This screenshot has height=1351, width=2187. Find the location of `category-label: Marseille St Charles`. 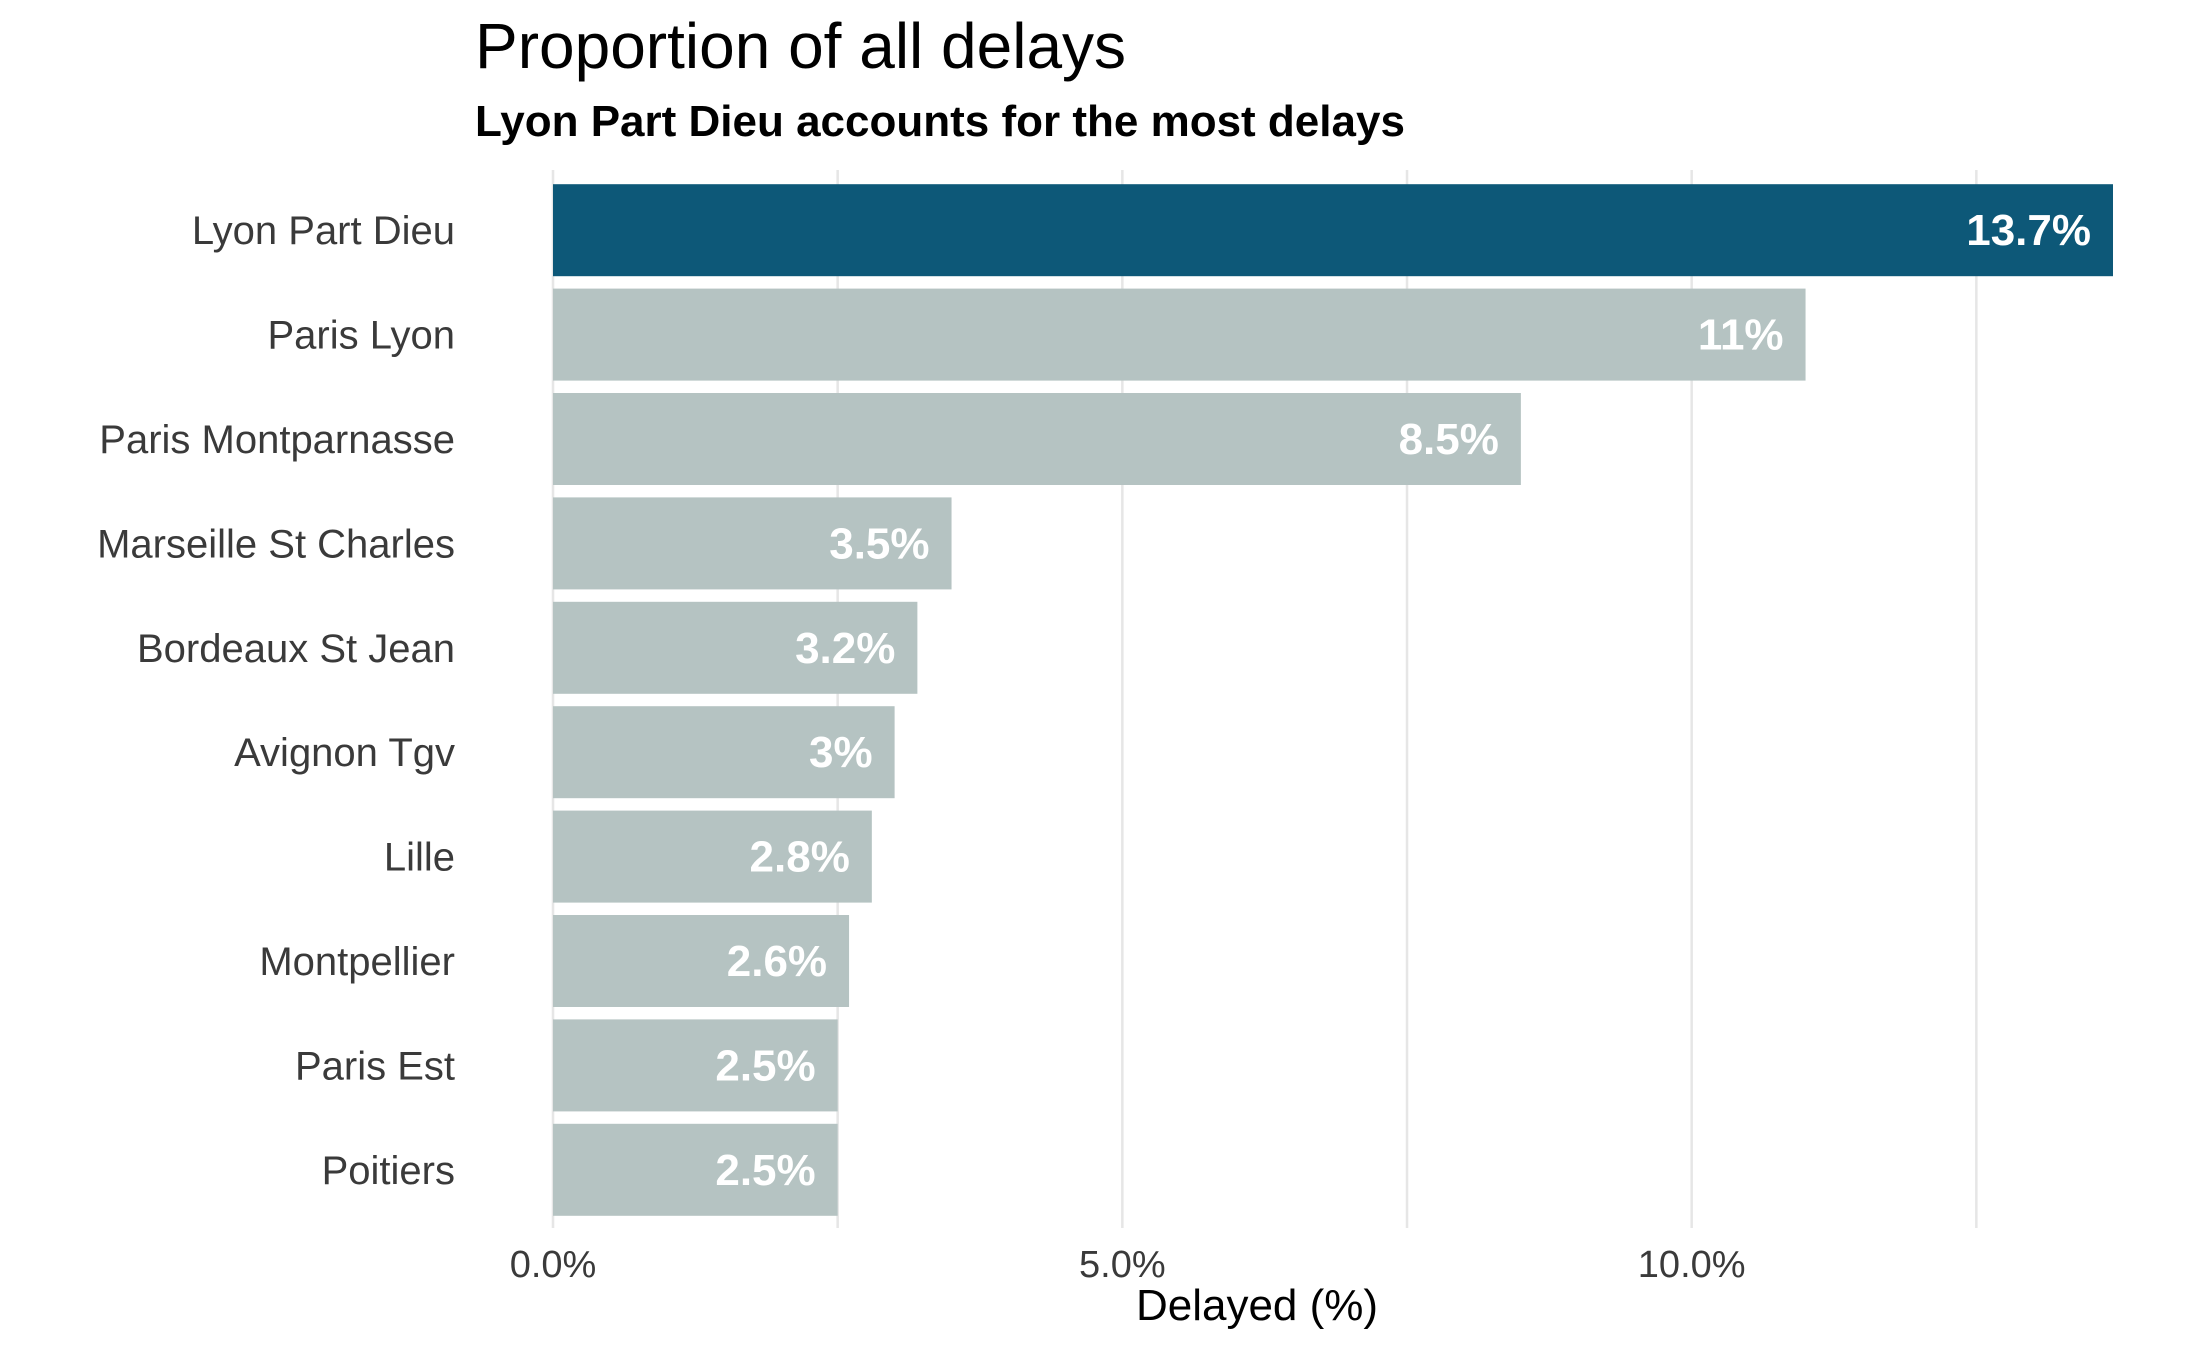

category-label: Marseille St Charles is located at coordinates (276, 544).